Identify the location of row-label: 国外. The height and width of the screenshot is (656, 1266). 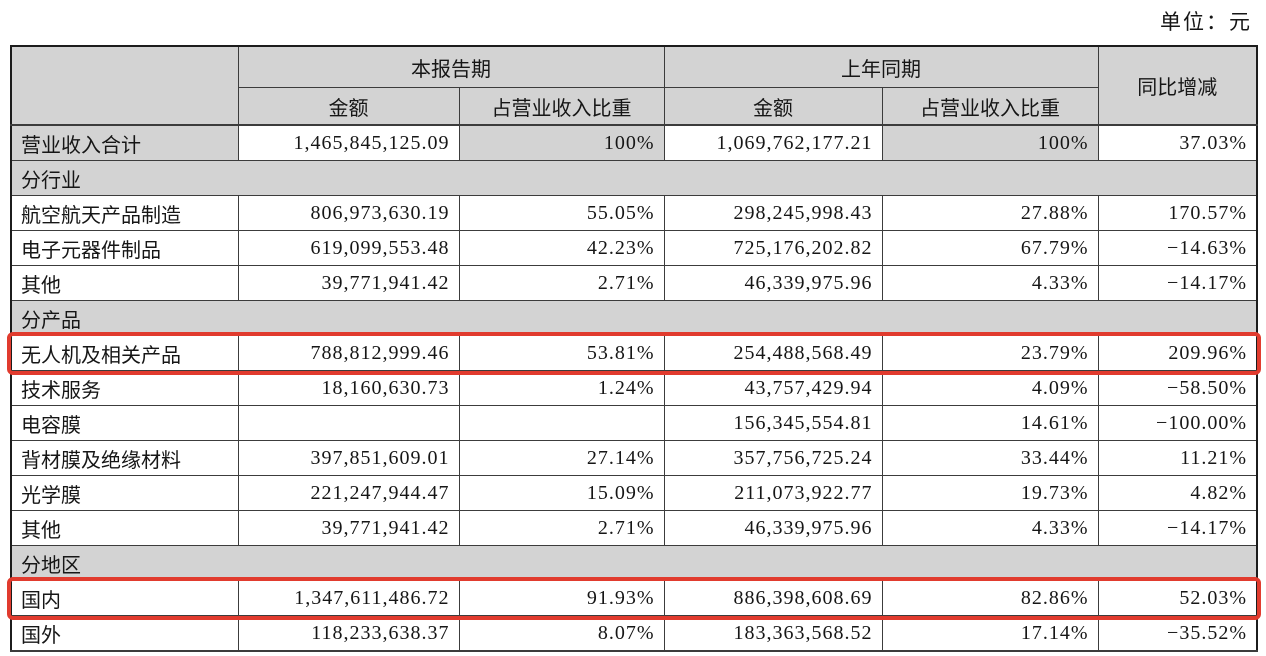
(124, 633).